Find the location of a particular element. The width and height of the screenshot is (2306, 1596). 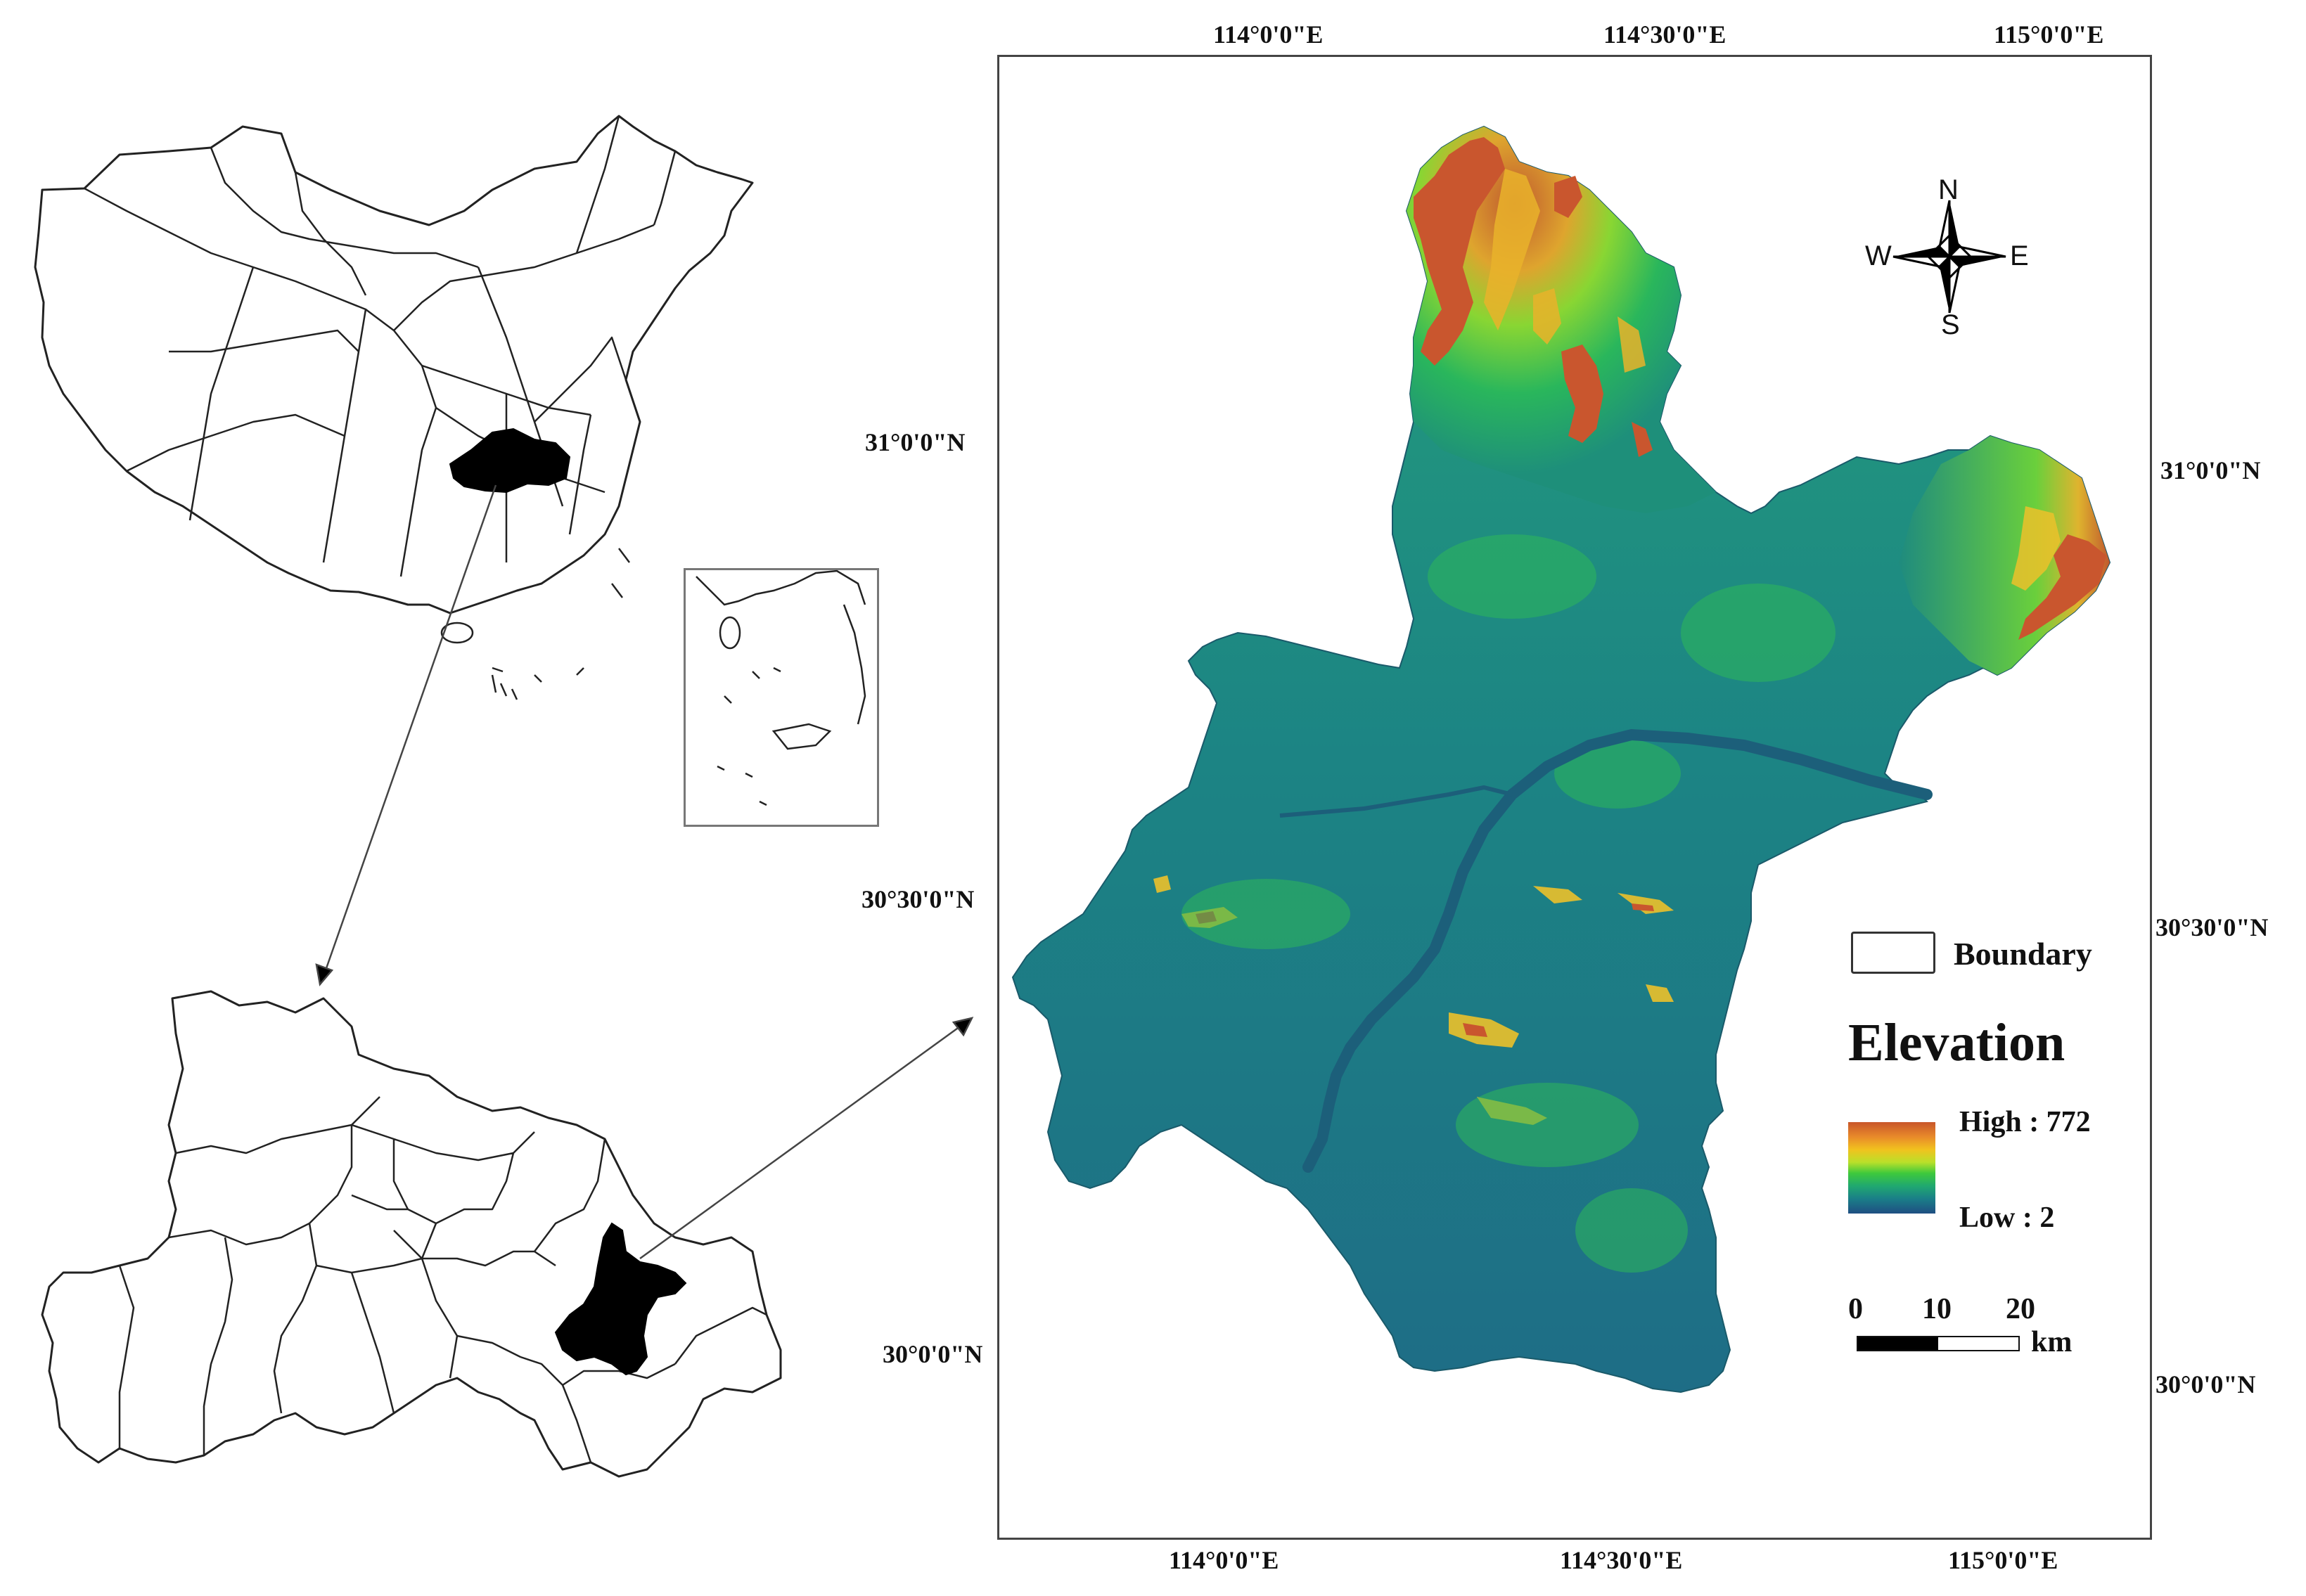

green-mottling is located at coordinates (1508, 903).